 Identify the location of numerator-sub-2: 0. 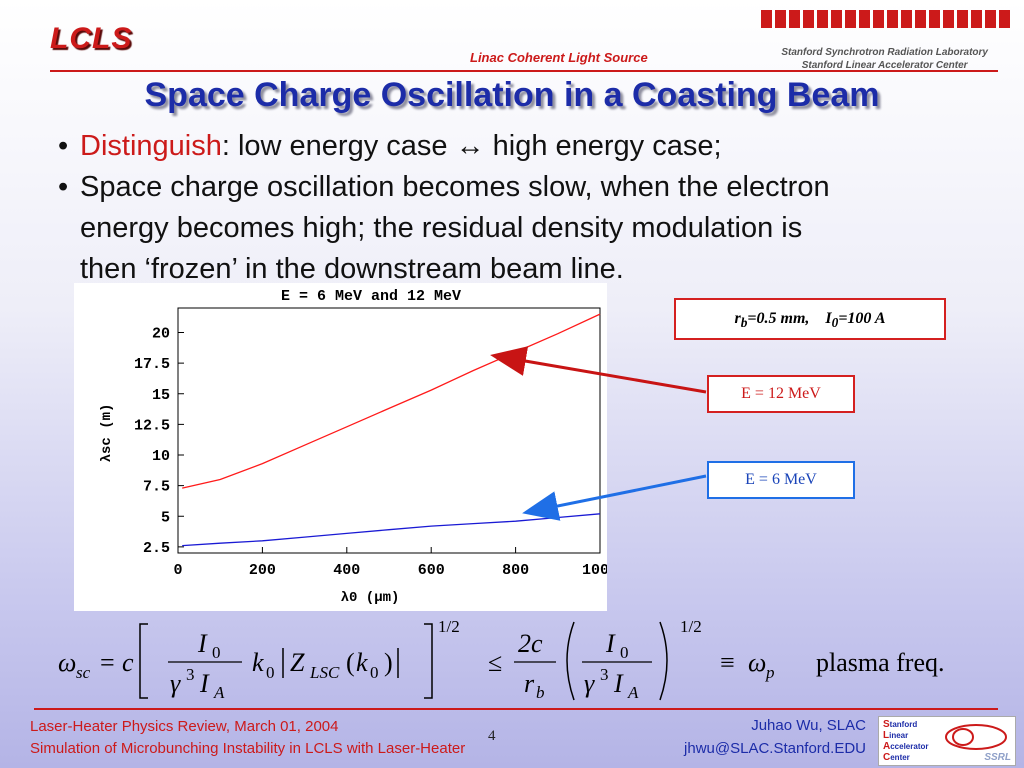
(624, 652).